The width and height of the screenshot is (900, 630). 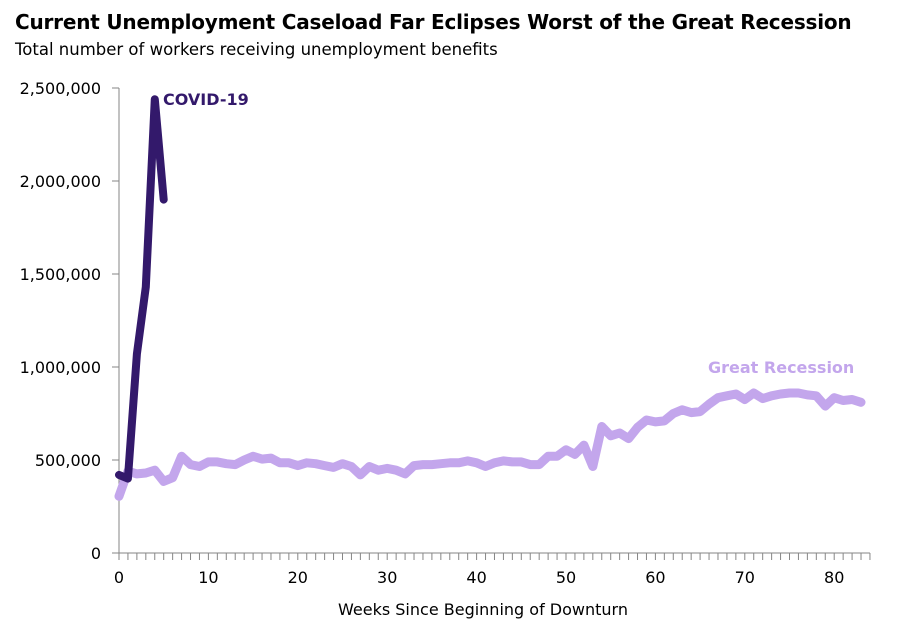 What do you see at coordinates (387, 577) in the screenshot?
I see `x-tick-label: 30` at bounding box center [387, 577].